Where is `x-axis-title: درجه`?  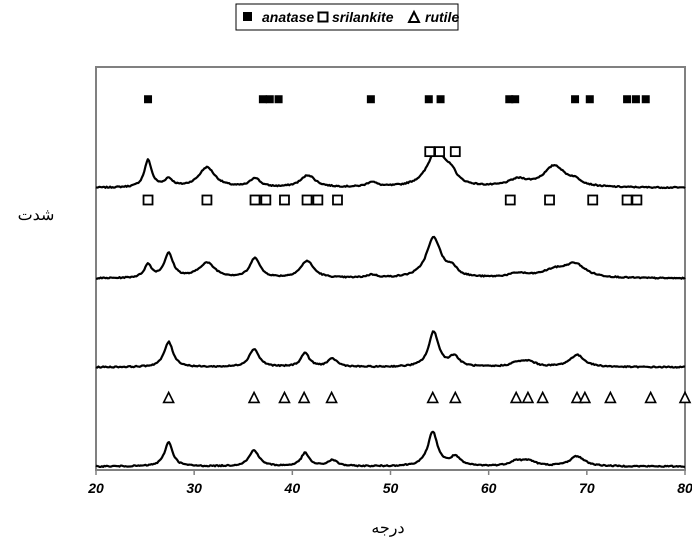
x-axis-title: درجه is located at coordinates (387, 528).